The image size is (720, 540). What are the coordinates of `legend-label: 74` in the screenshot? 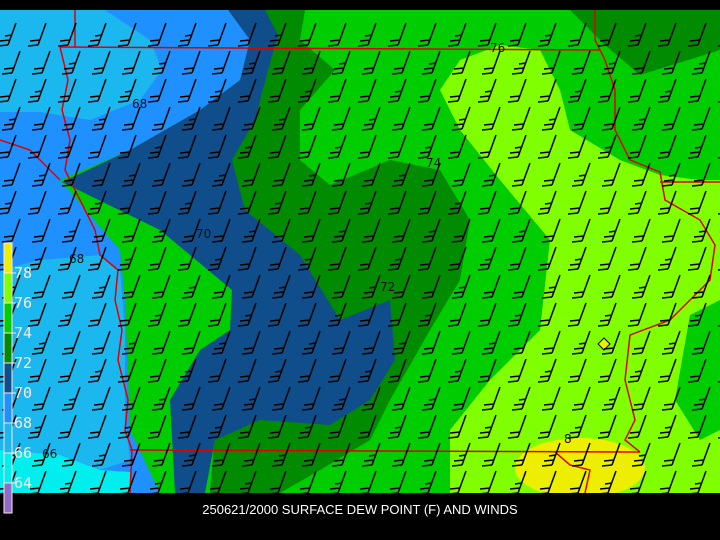 It's located at (23, 333).